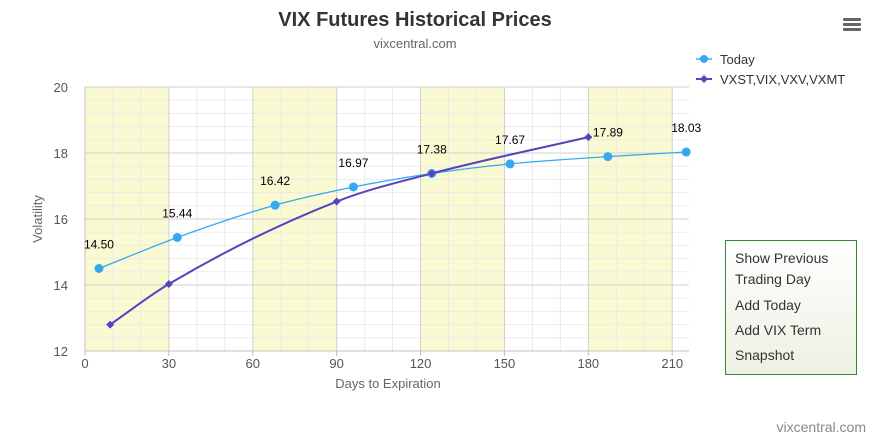 This screenshot has width=873, height=437. Describe the element at coordinates (61, 351) in the screenshot. I see `y-tick-label: 12` at that location.